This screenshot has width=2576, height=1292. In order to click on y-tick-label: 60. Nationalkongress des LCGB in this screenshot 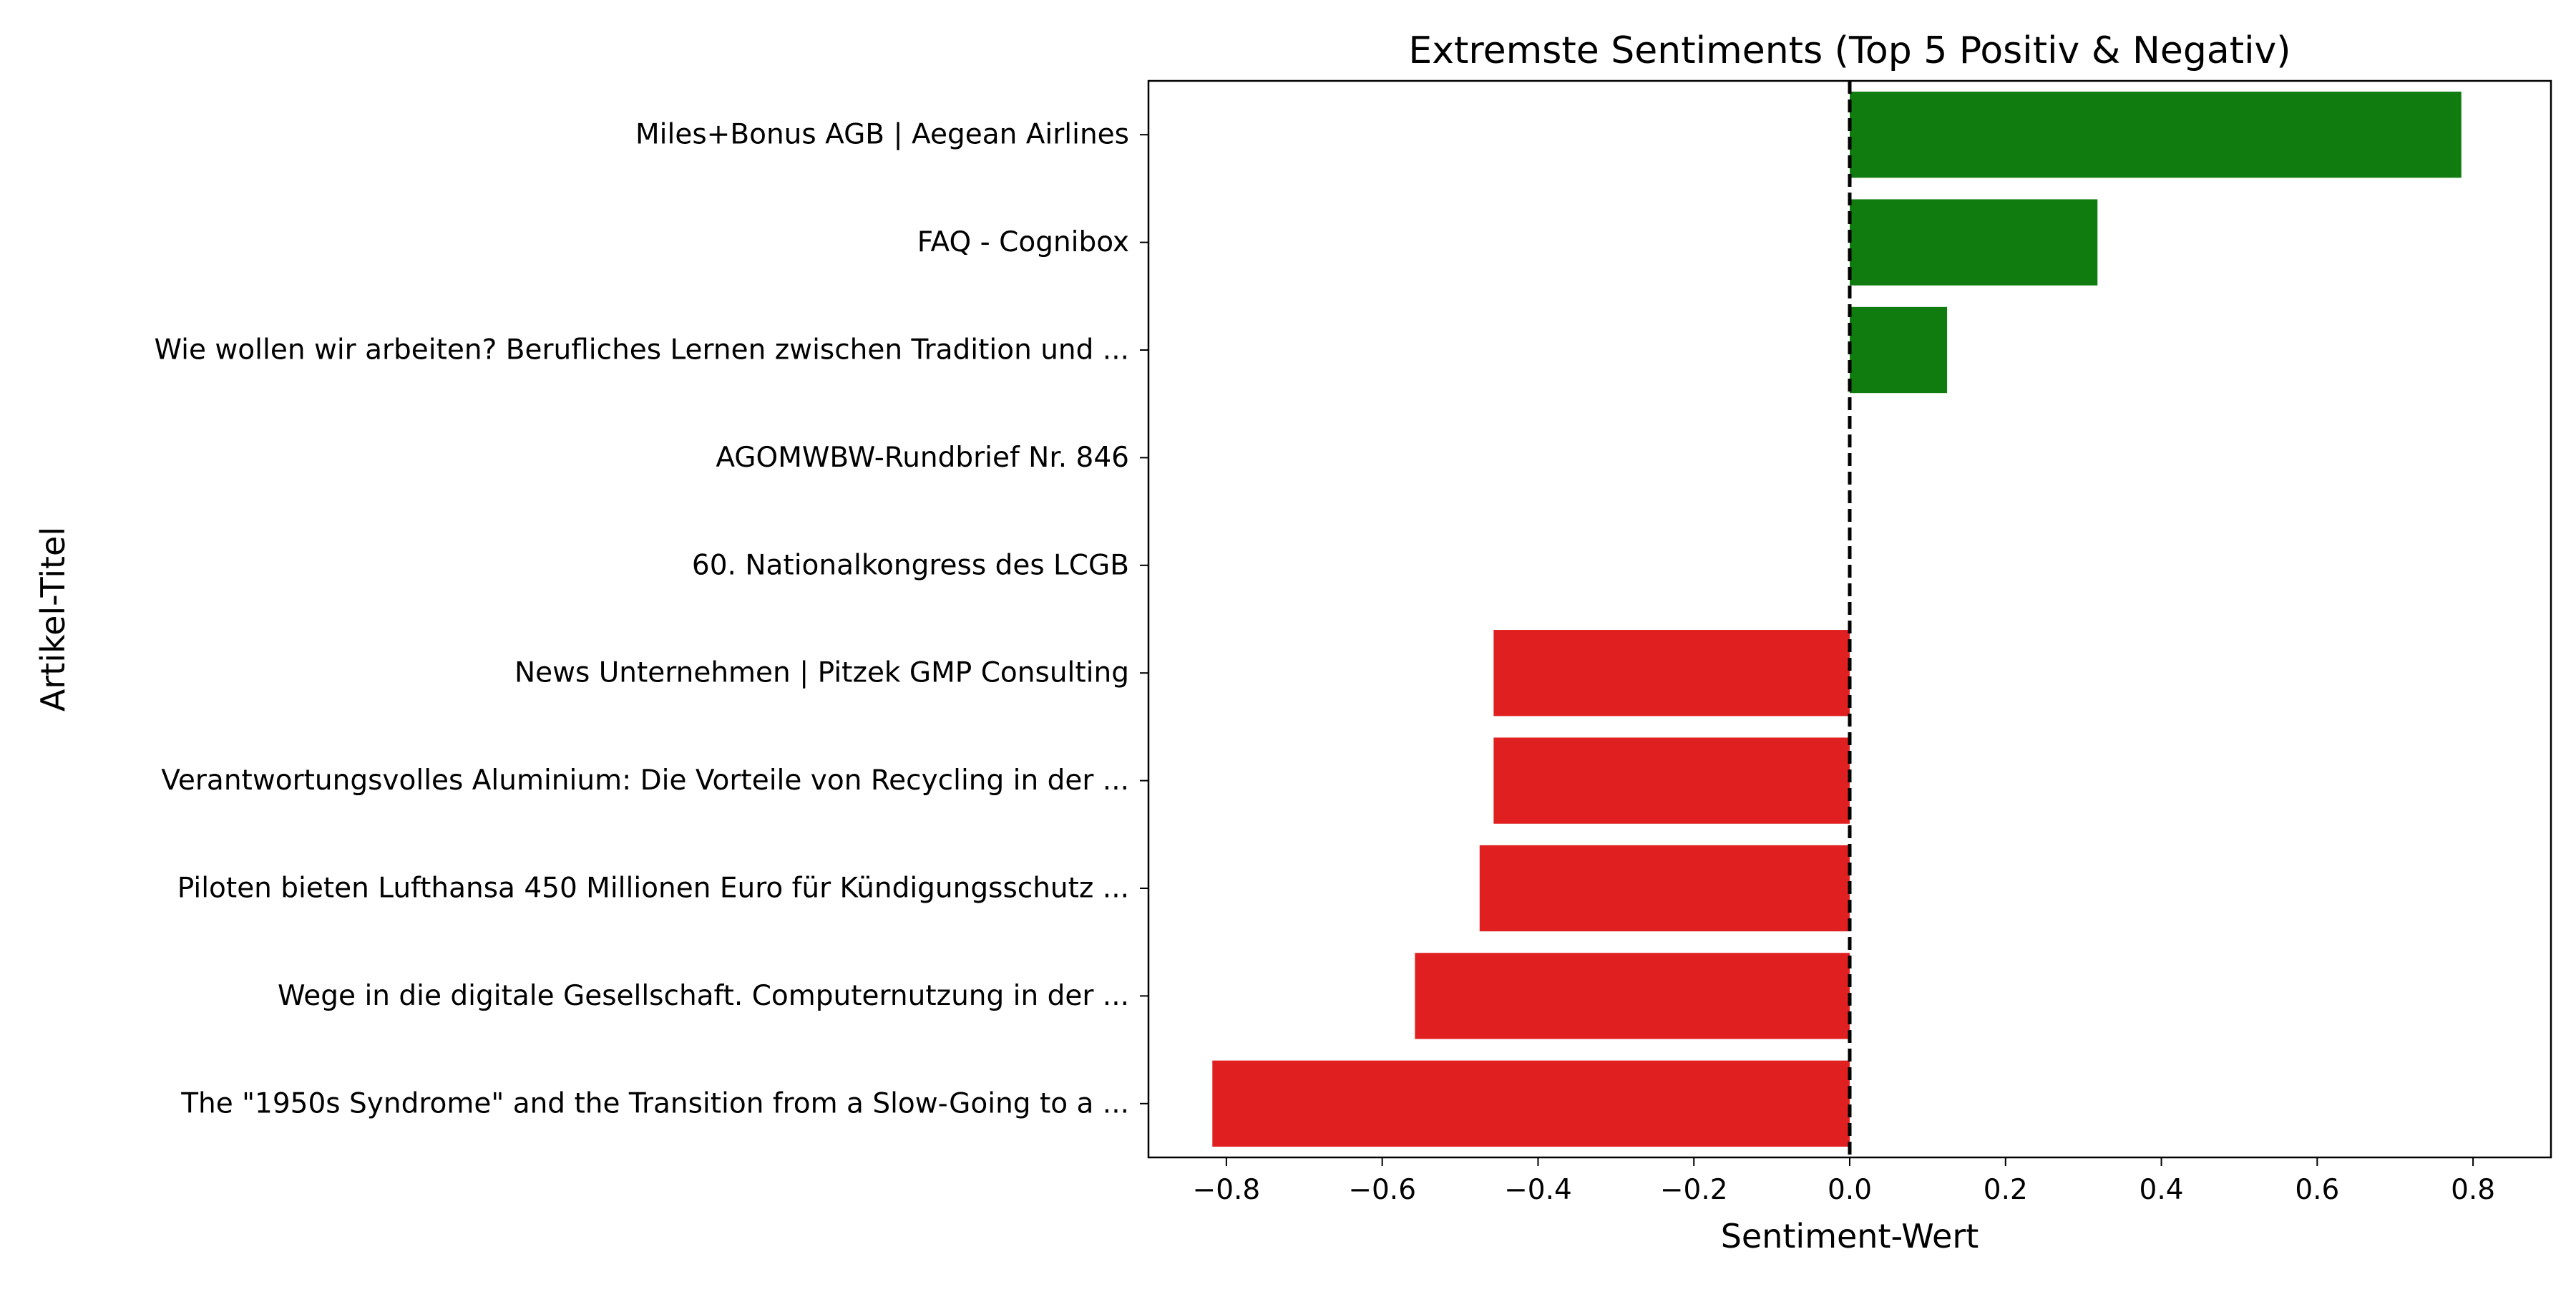, I will do `click(911, 565)`.